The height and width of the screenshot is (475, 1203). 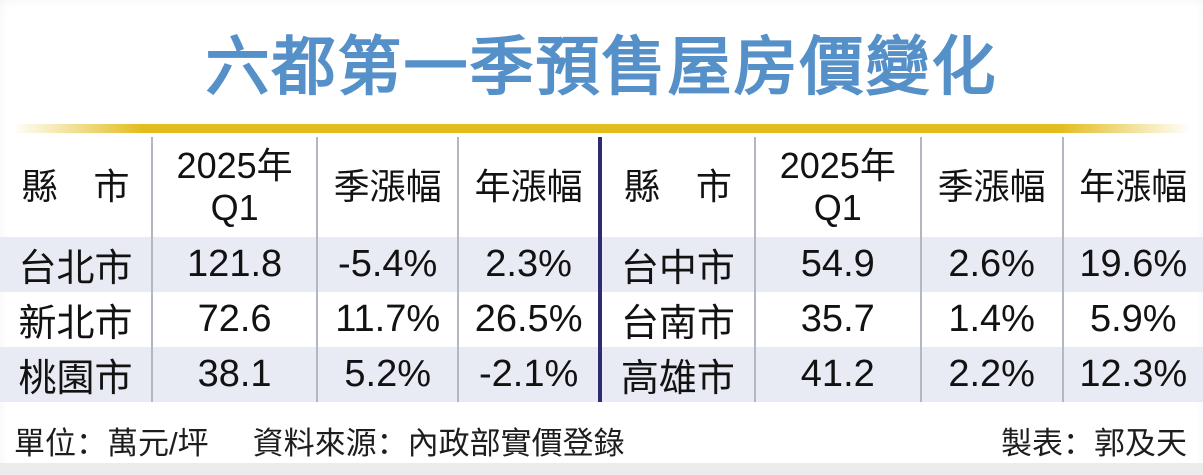 What do you see at coordinates (601, 67) in the screenshot?
I see `page-title: 六都第一季預售屋房價變化` at bounding box center [601, 67].